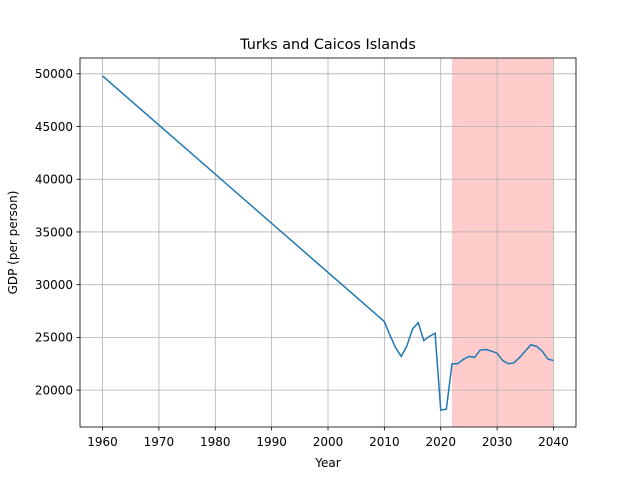  I want to click on y-tick-label: 25000, so click(54, 338).